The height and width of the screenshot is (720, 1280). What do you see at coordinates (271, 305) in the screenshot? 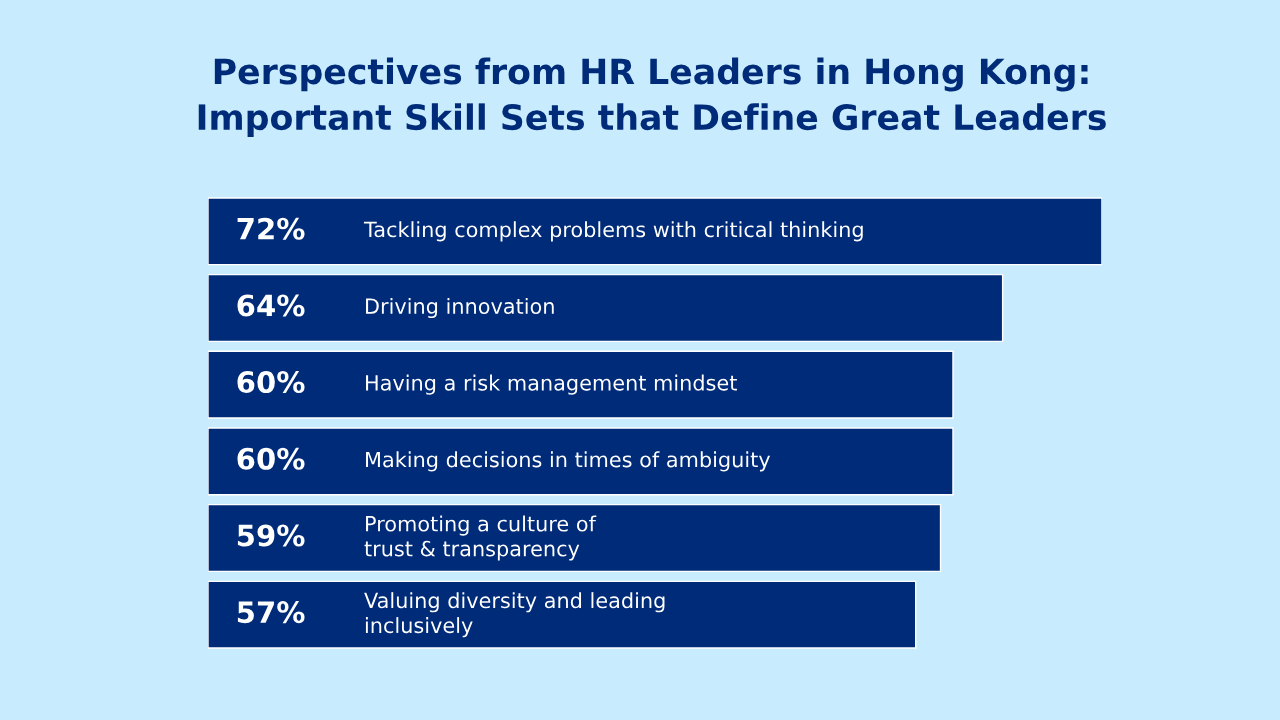
I see `data-label: 64%` at bounding box center [271, 305].